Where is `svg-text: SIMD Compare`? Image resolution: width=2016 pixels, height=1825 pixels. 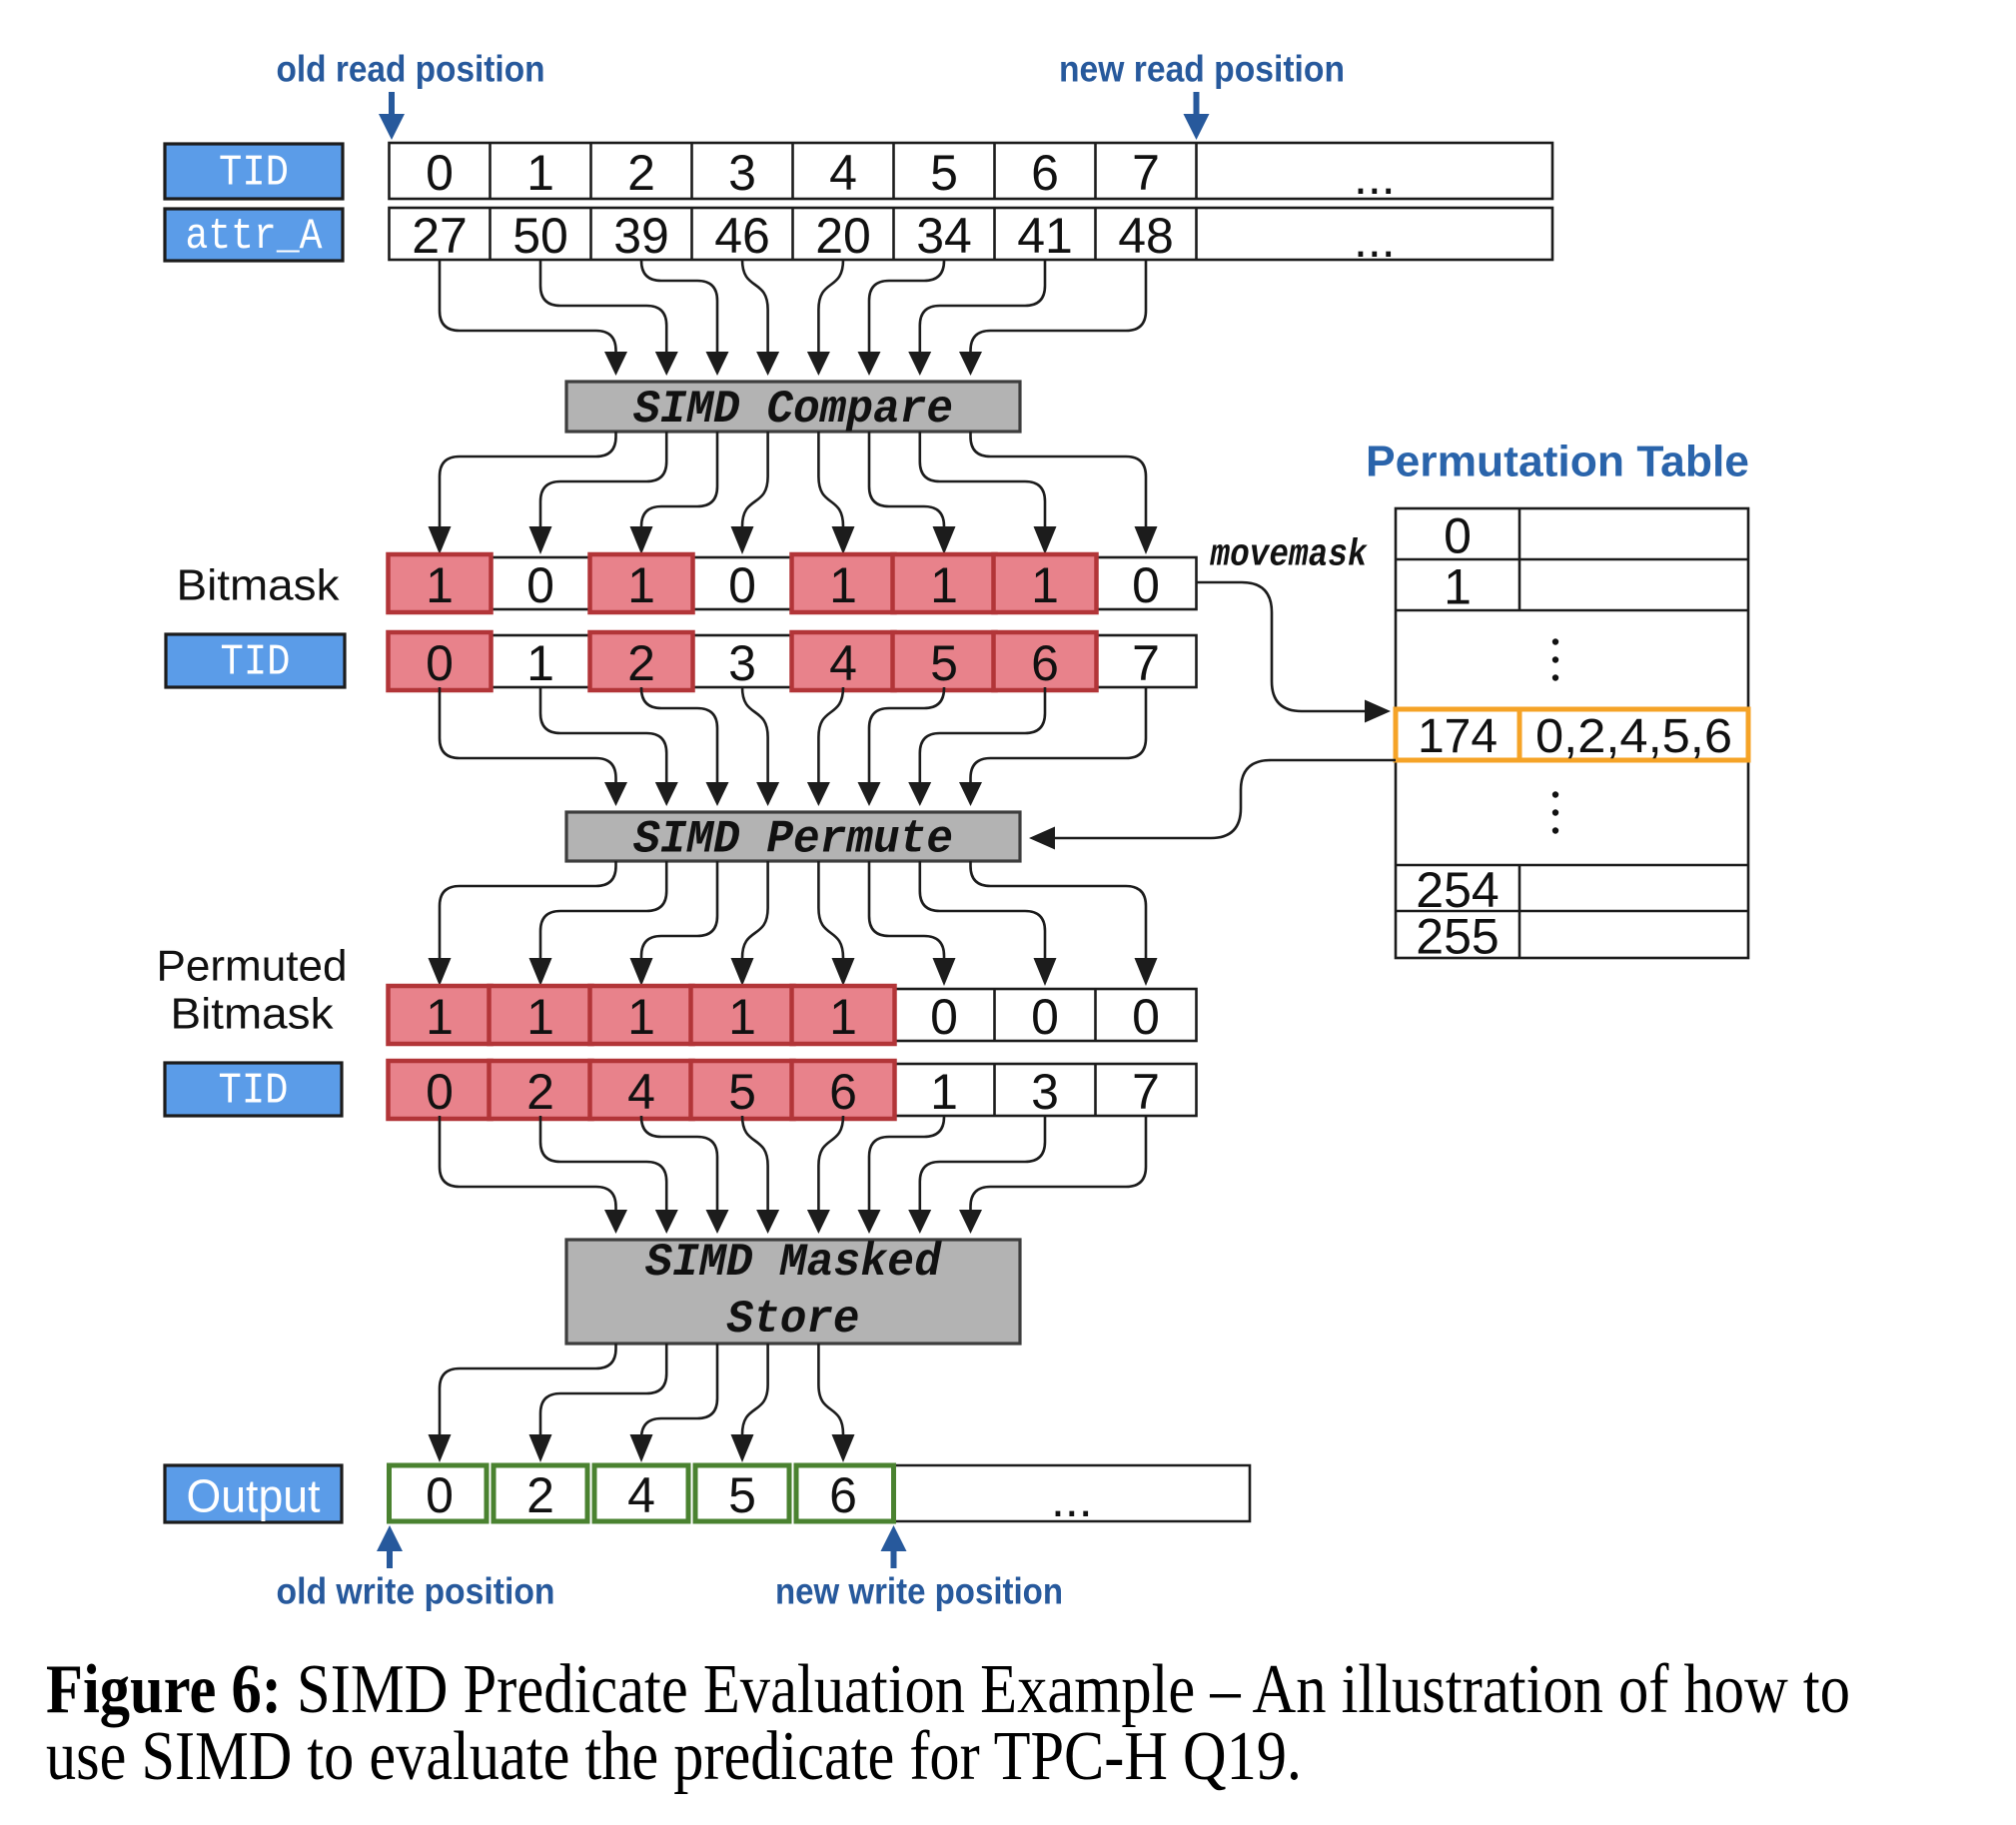 svg-text: SIMD Compare is located at coordinates (793, 410).